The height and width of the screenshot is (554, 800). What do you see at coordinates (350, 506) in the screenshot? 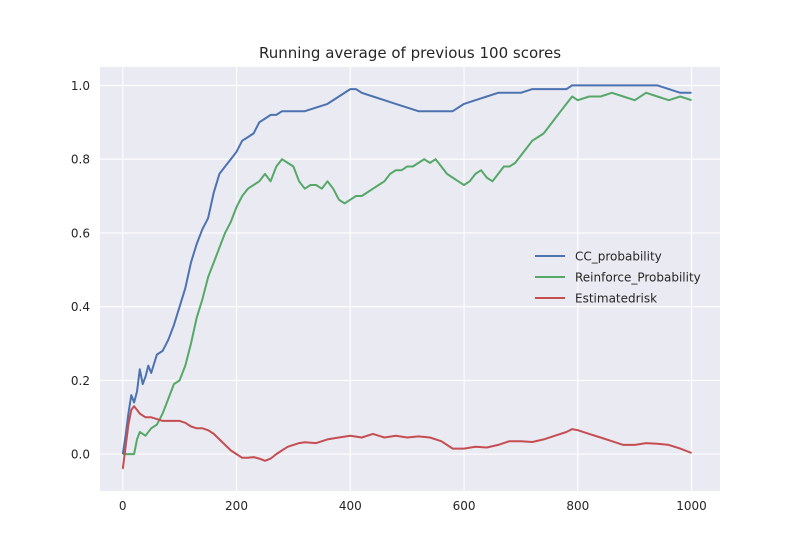
I see `x-tick-label: 400` at bounding box center [350, 506].